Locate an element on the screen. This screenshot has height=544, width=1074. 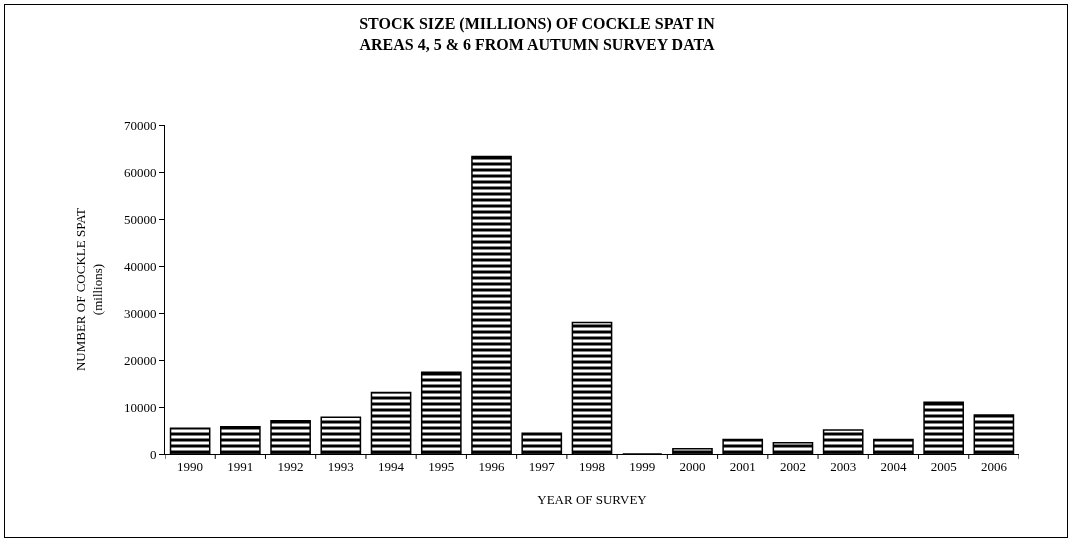
x-tick-label: 1990 is located at coordinates (190, 466).